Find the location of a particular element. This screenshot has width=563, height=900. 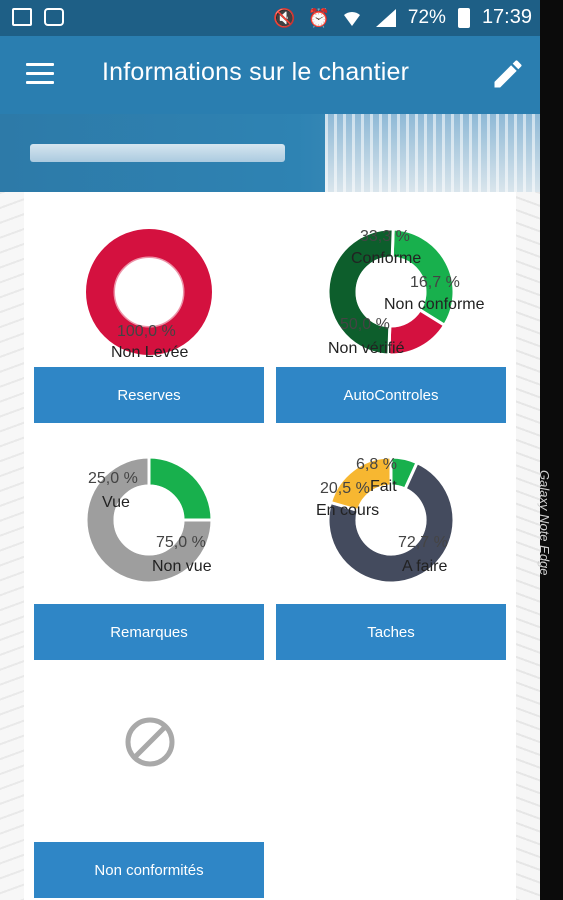

taches-value-label-1: 72,7 % is located at coordinates (423, 542).